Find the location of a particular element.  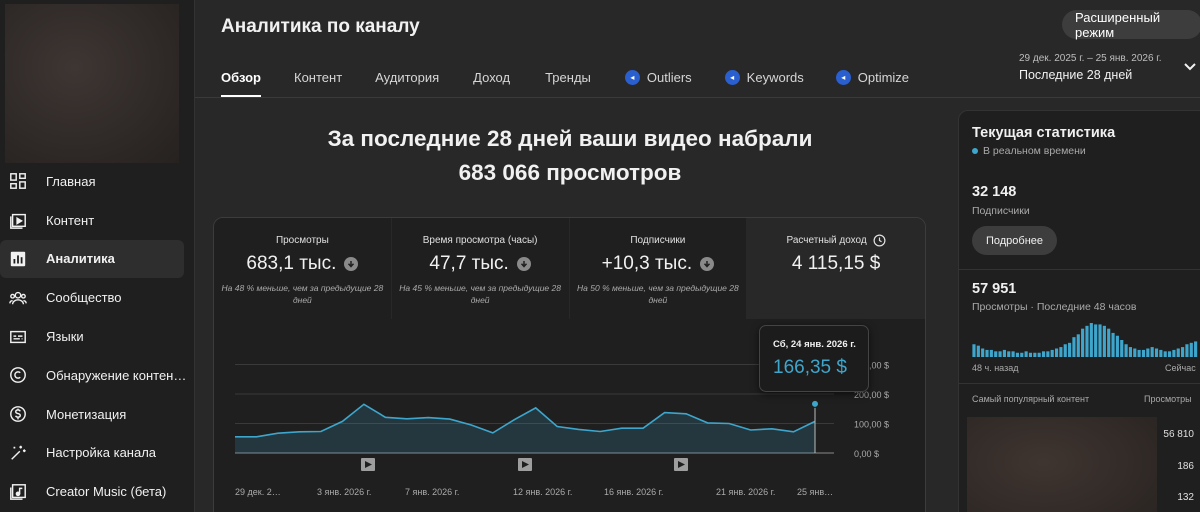

highlight-point is located at coordinates (815, 403).